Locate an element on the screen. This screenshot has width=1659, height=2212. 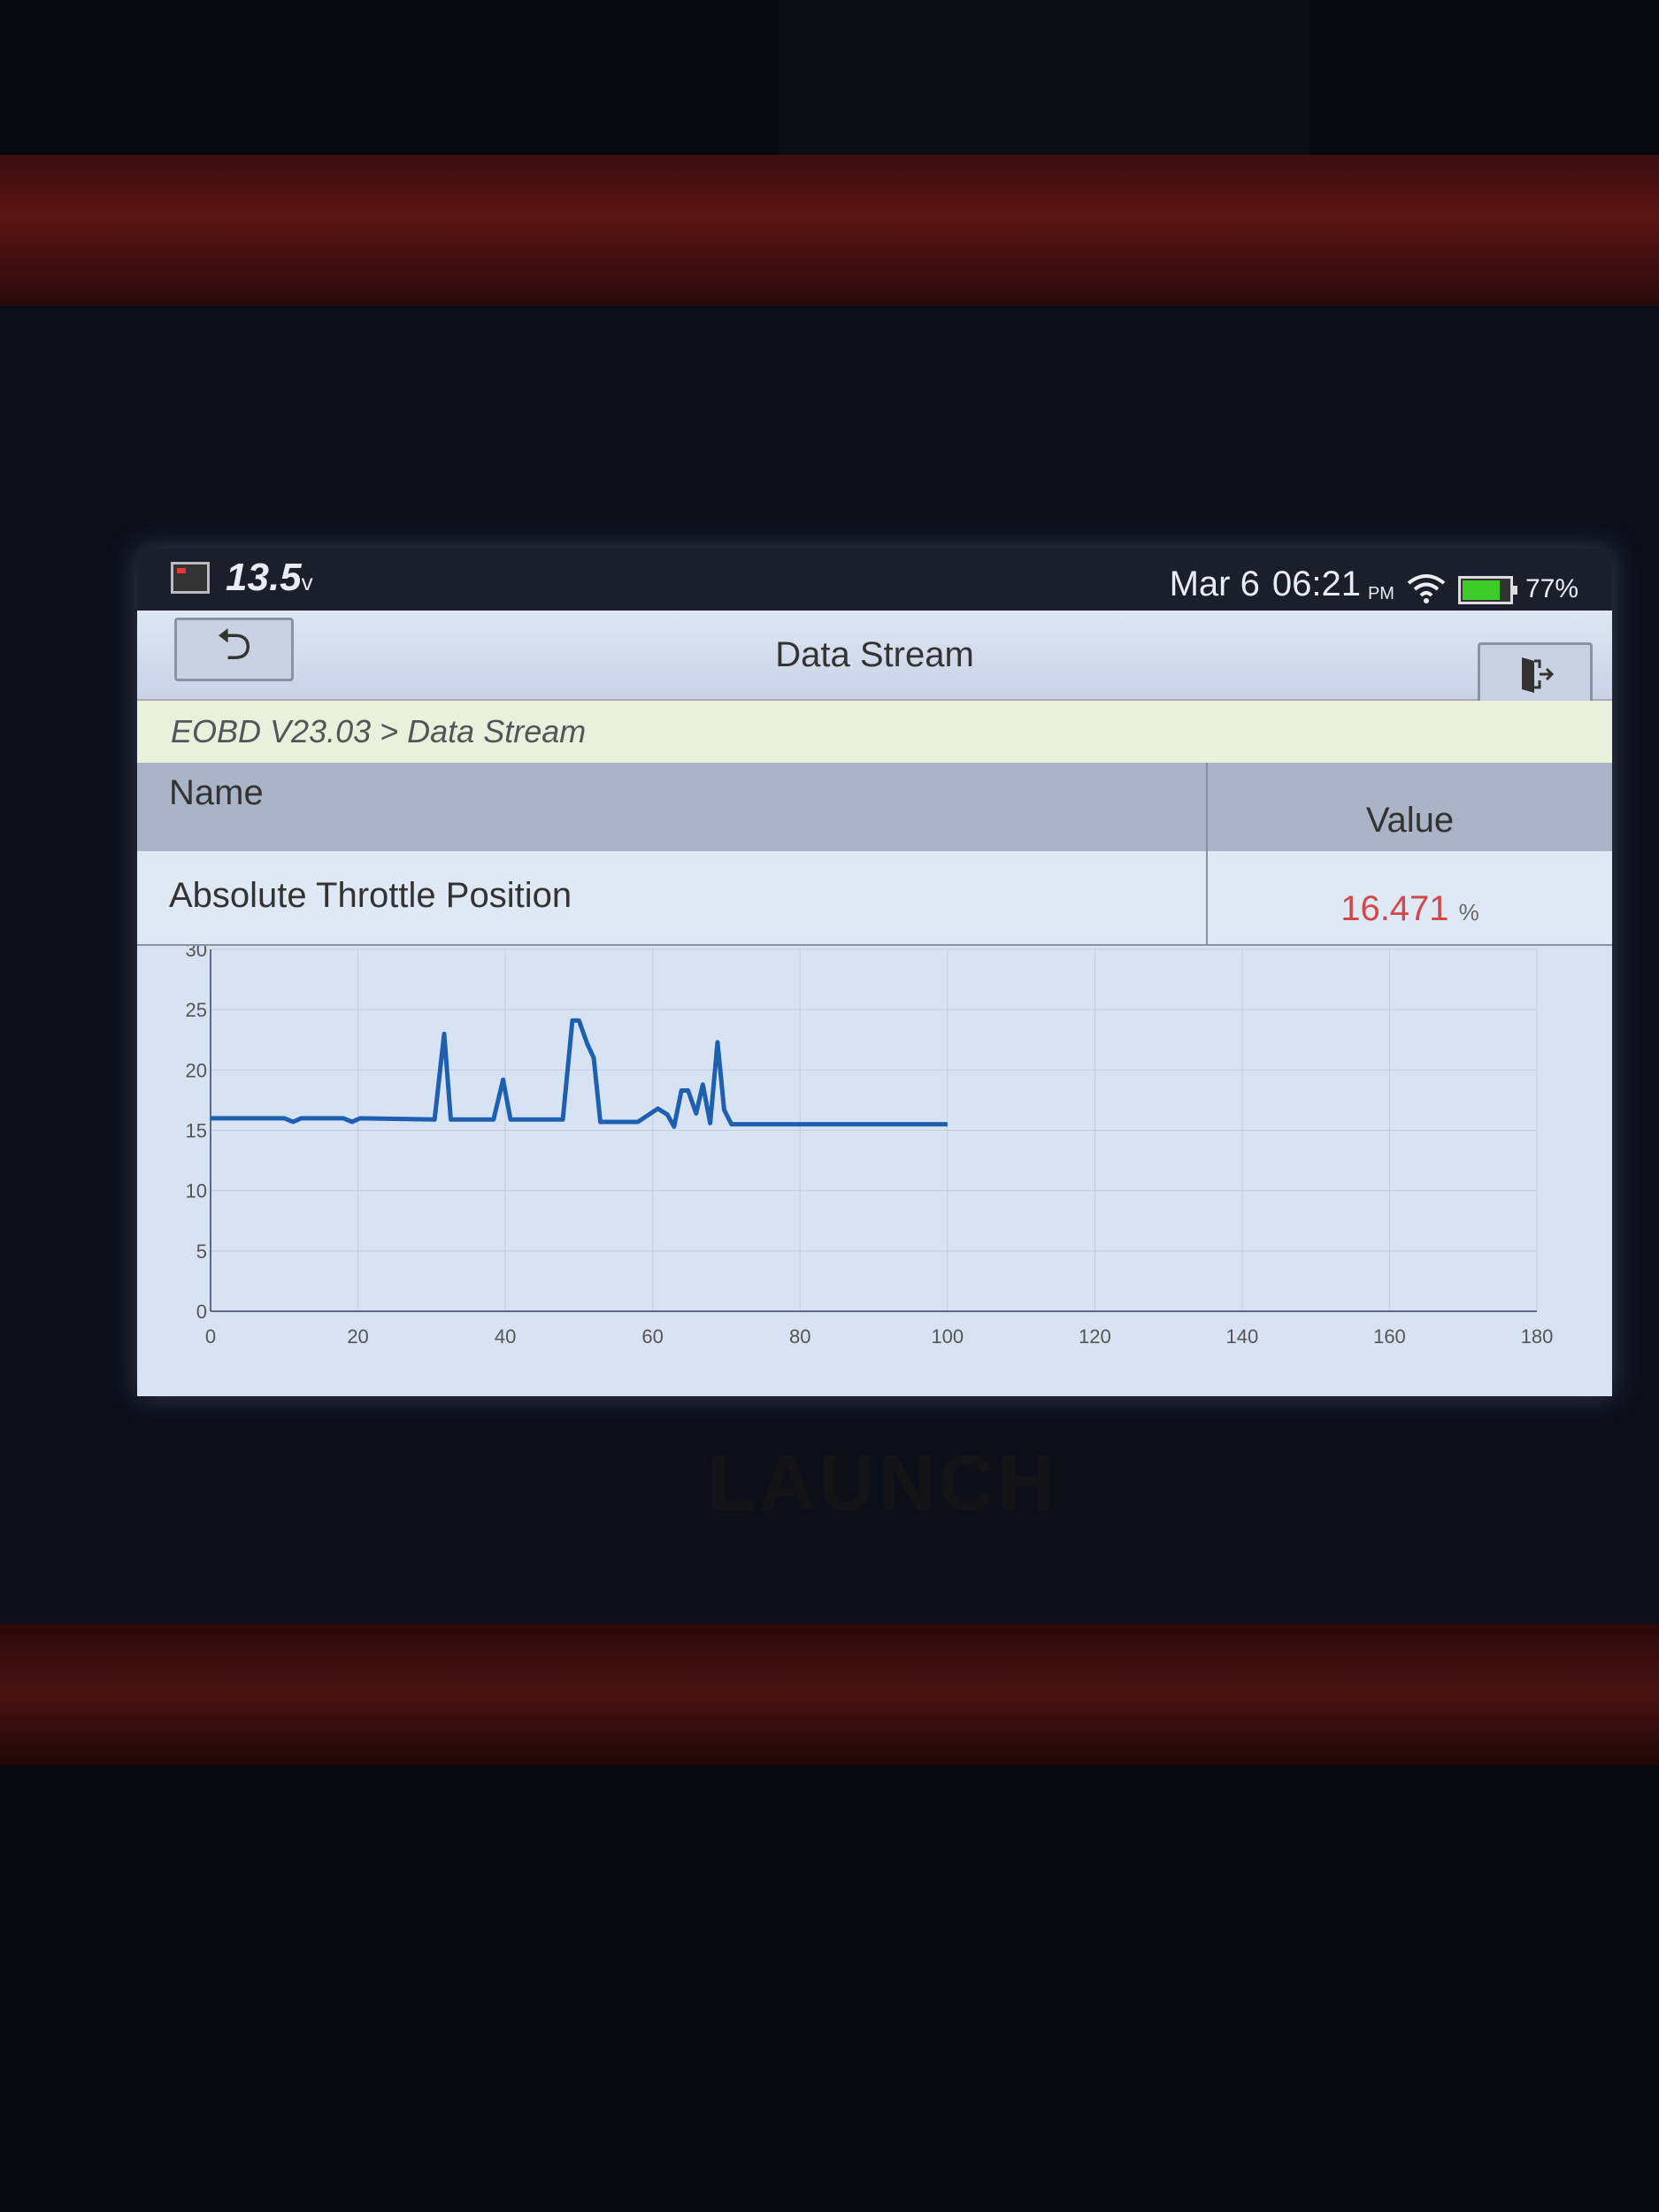
battery-icon is located at coordinates (1487, 590).